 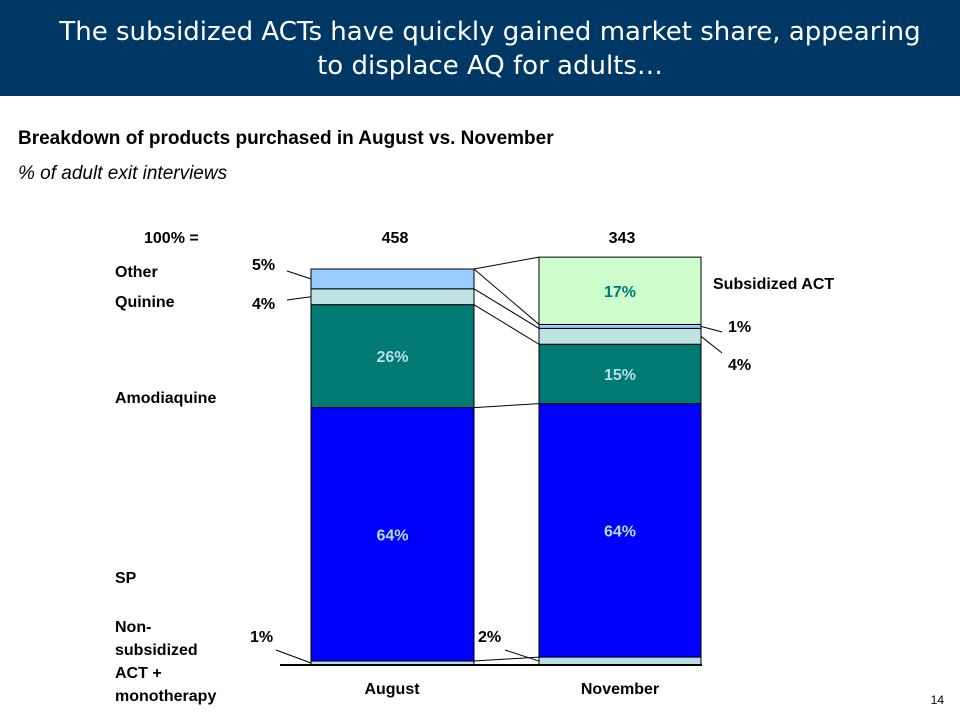 I want to click on data-label-non-subsidized-november: 2%, so click(x=489, y=637).